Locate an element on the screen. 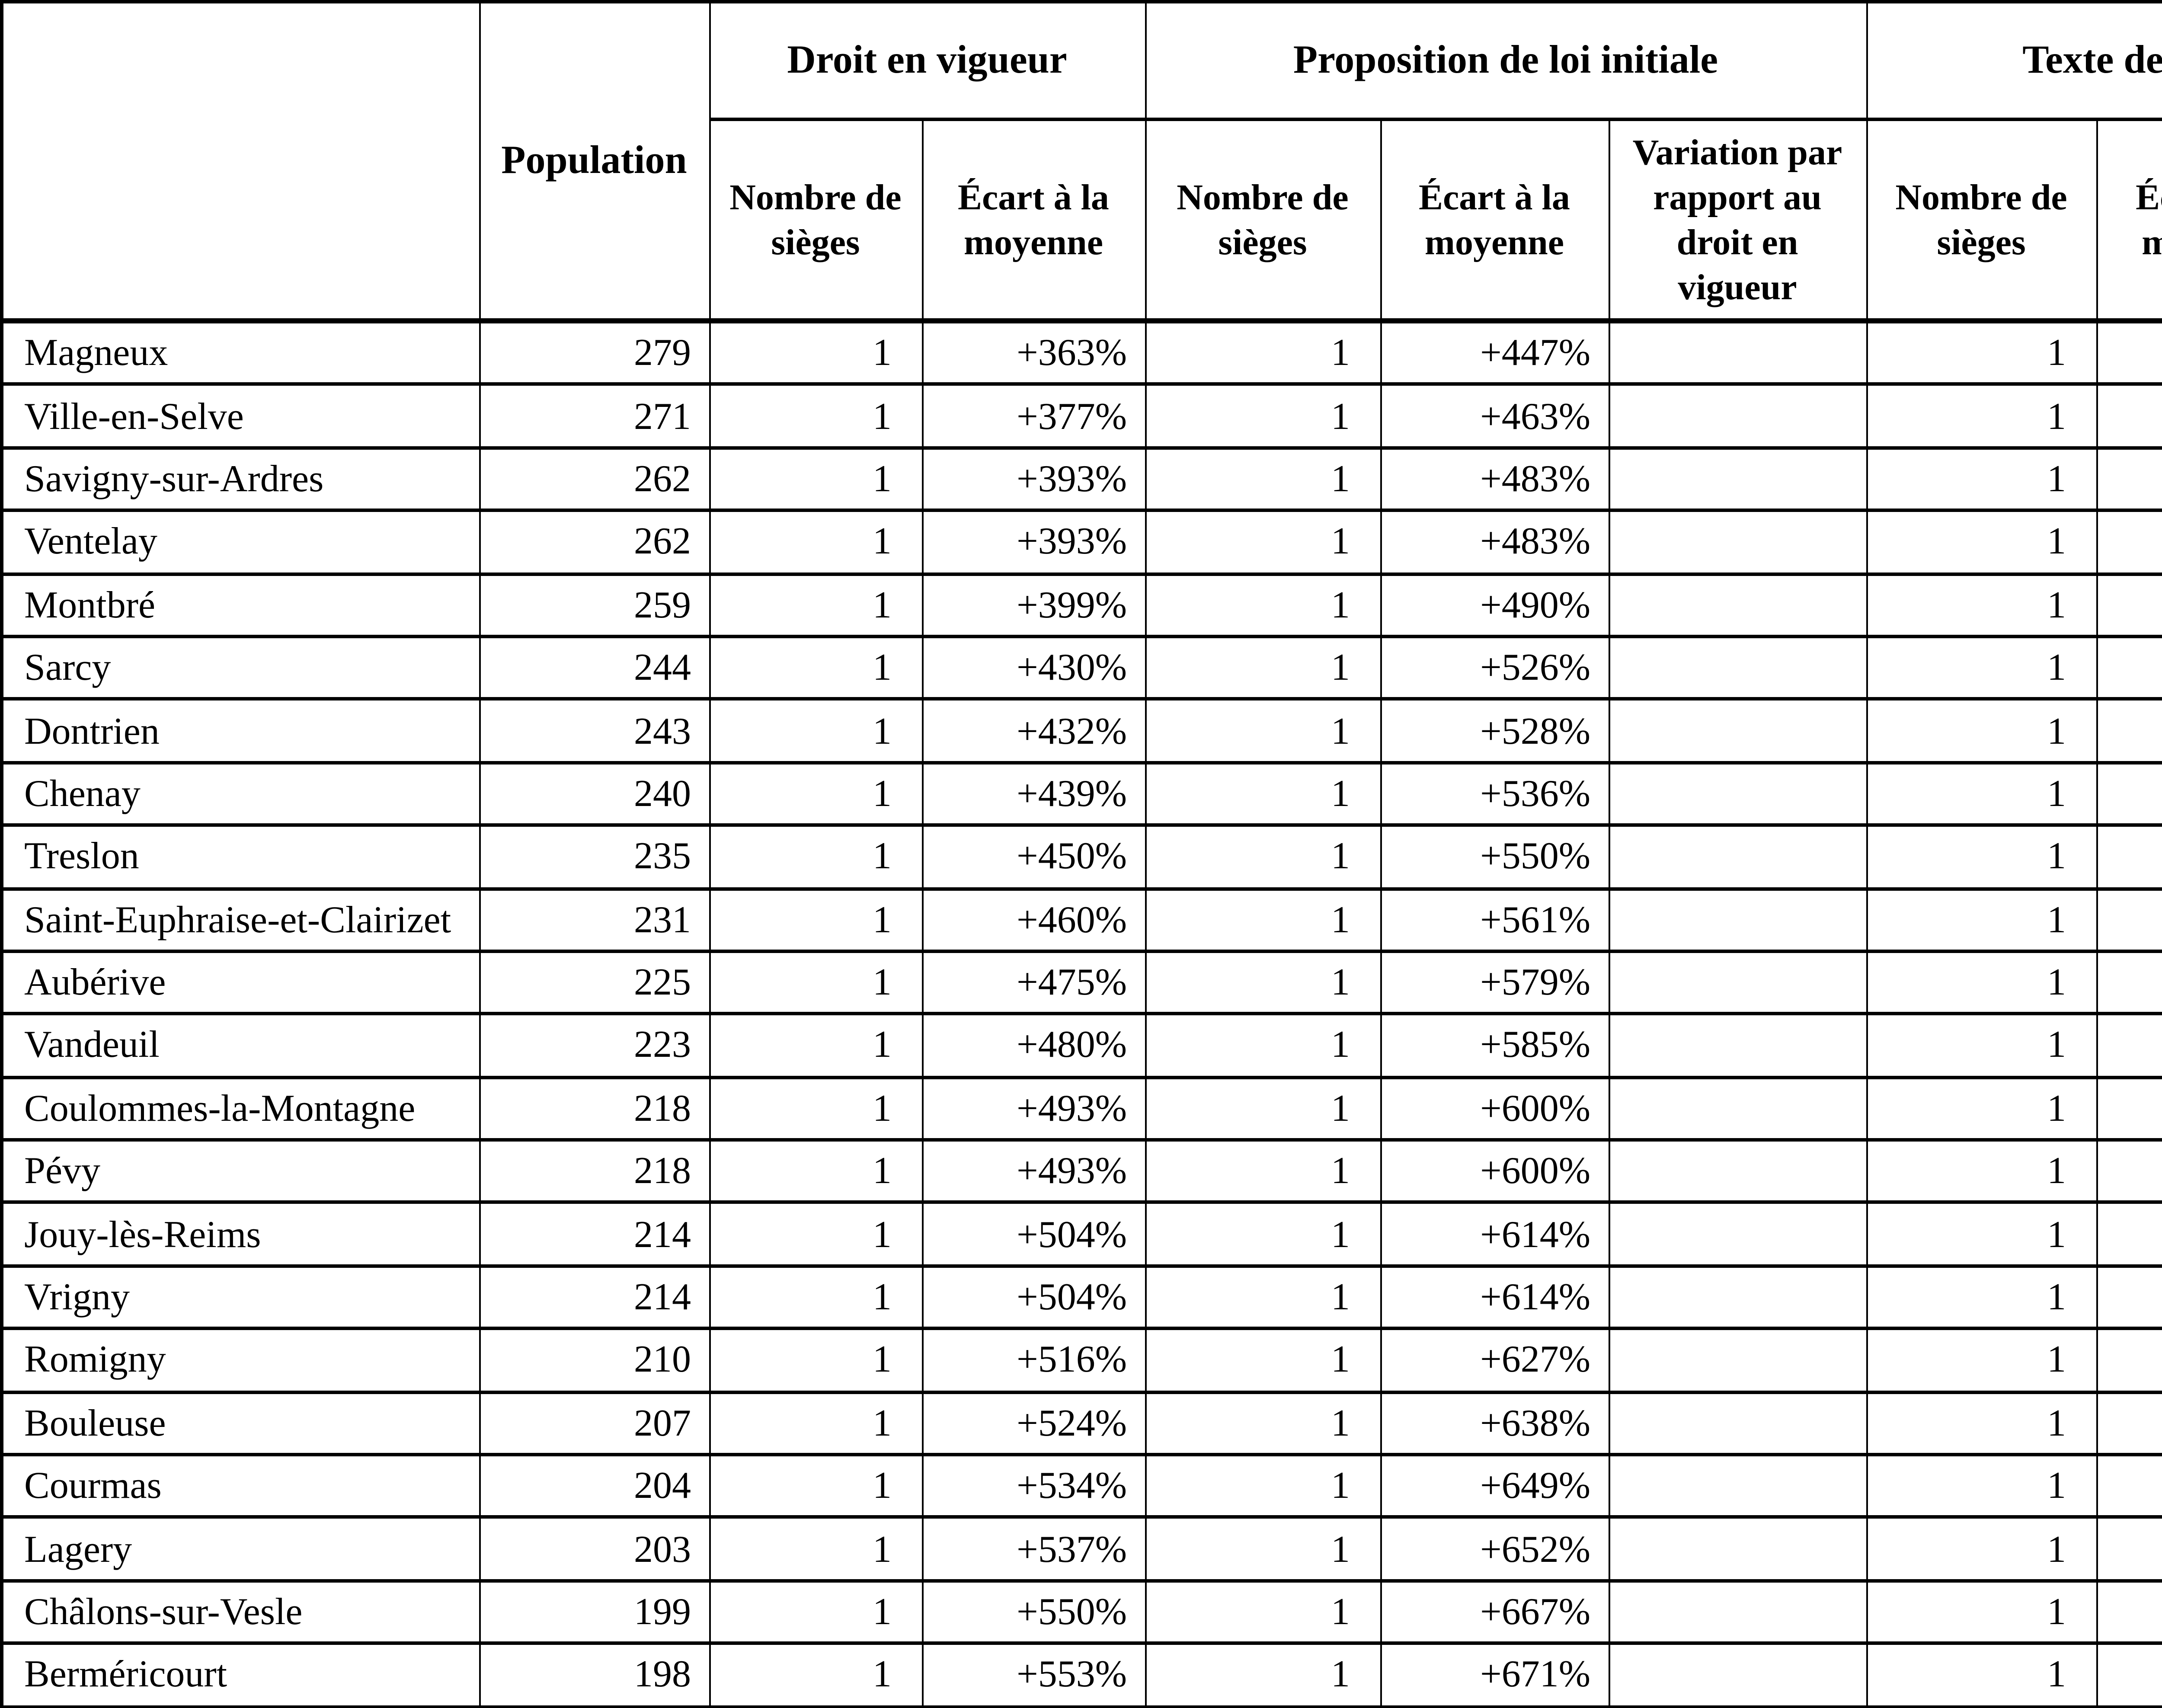 The width and height of the screenshot is (2162, 1708). droit-ecart-cell: +393% is located at coordinates (1033, 479).